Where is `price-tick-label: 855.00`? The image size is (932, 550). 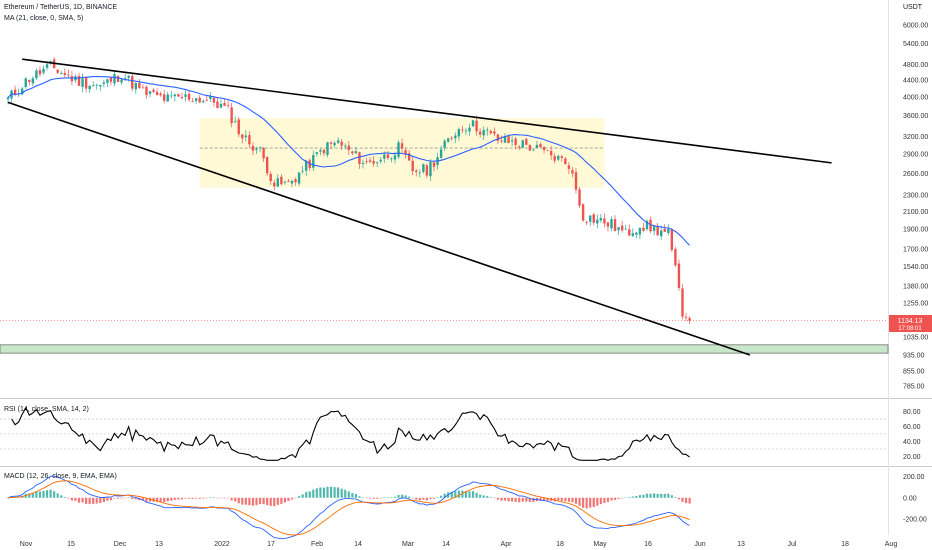 price-tick-label: 855.00 is located at coordinates (914, 371).